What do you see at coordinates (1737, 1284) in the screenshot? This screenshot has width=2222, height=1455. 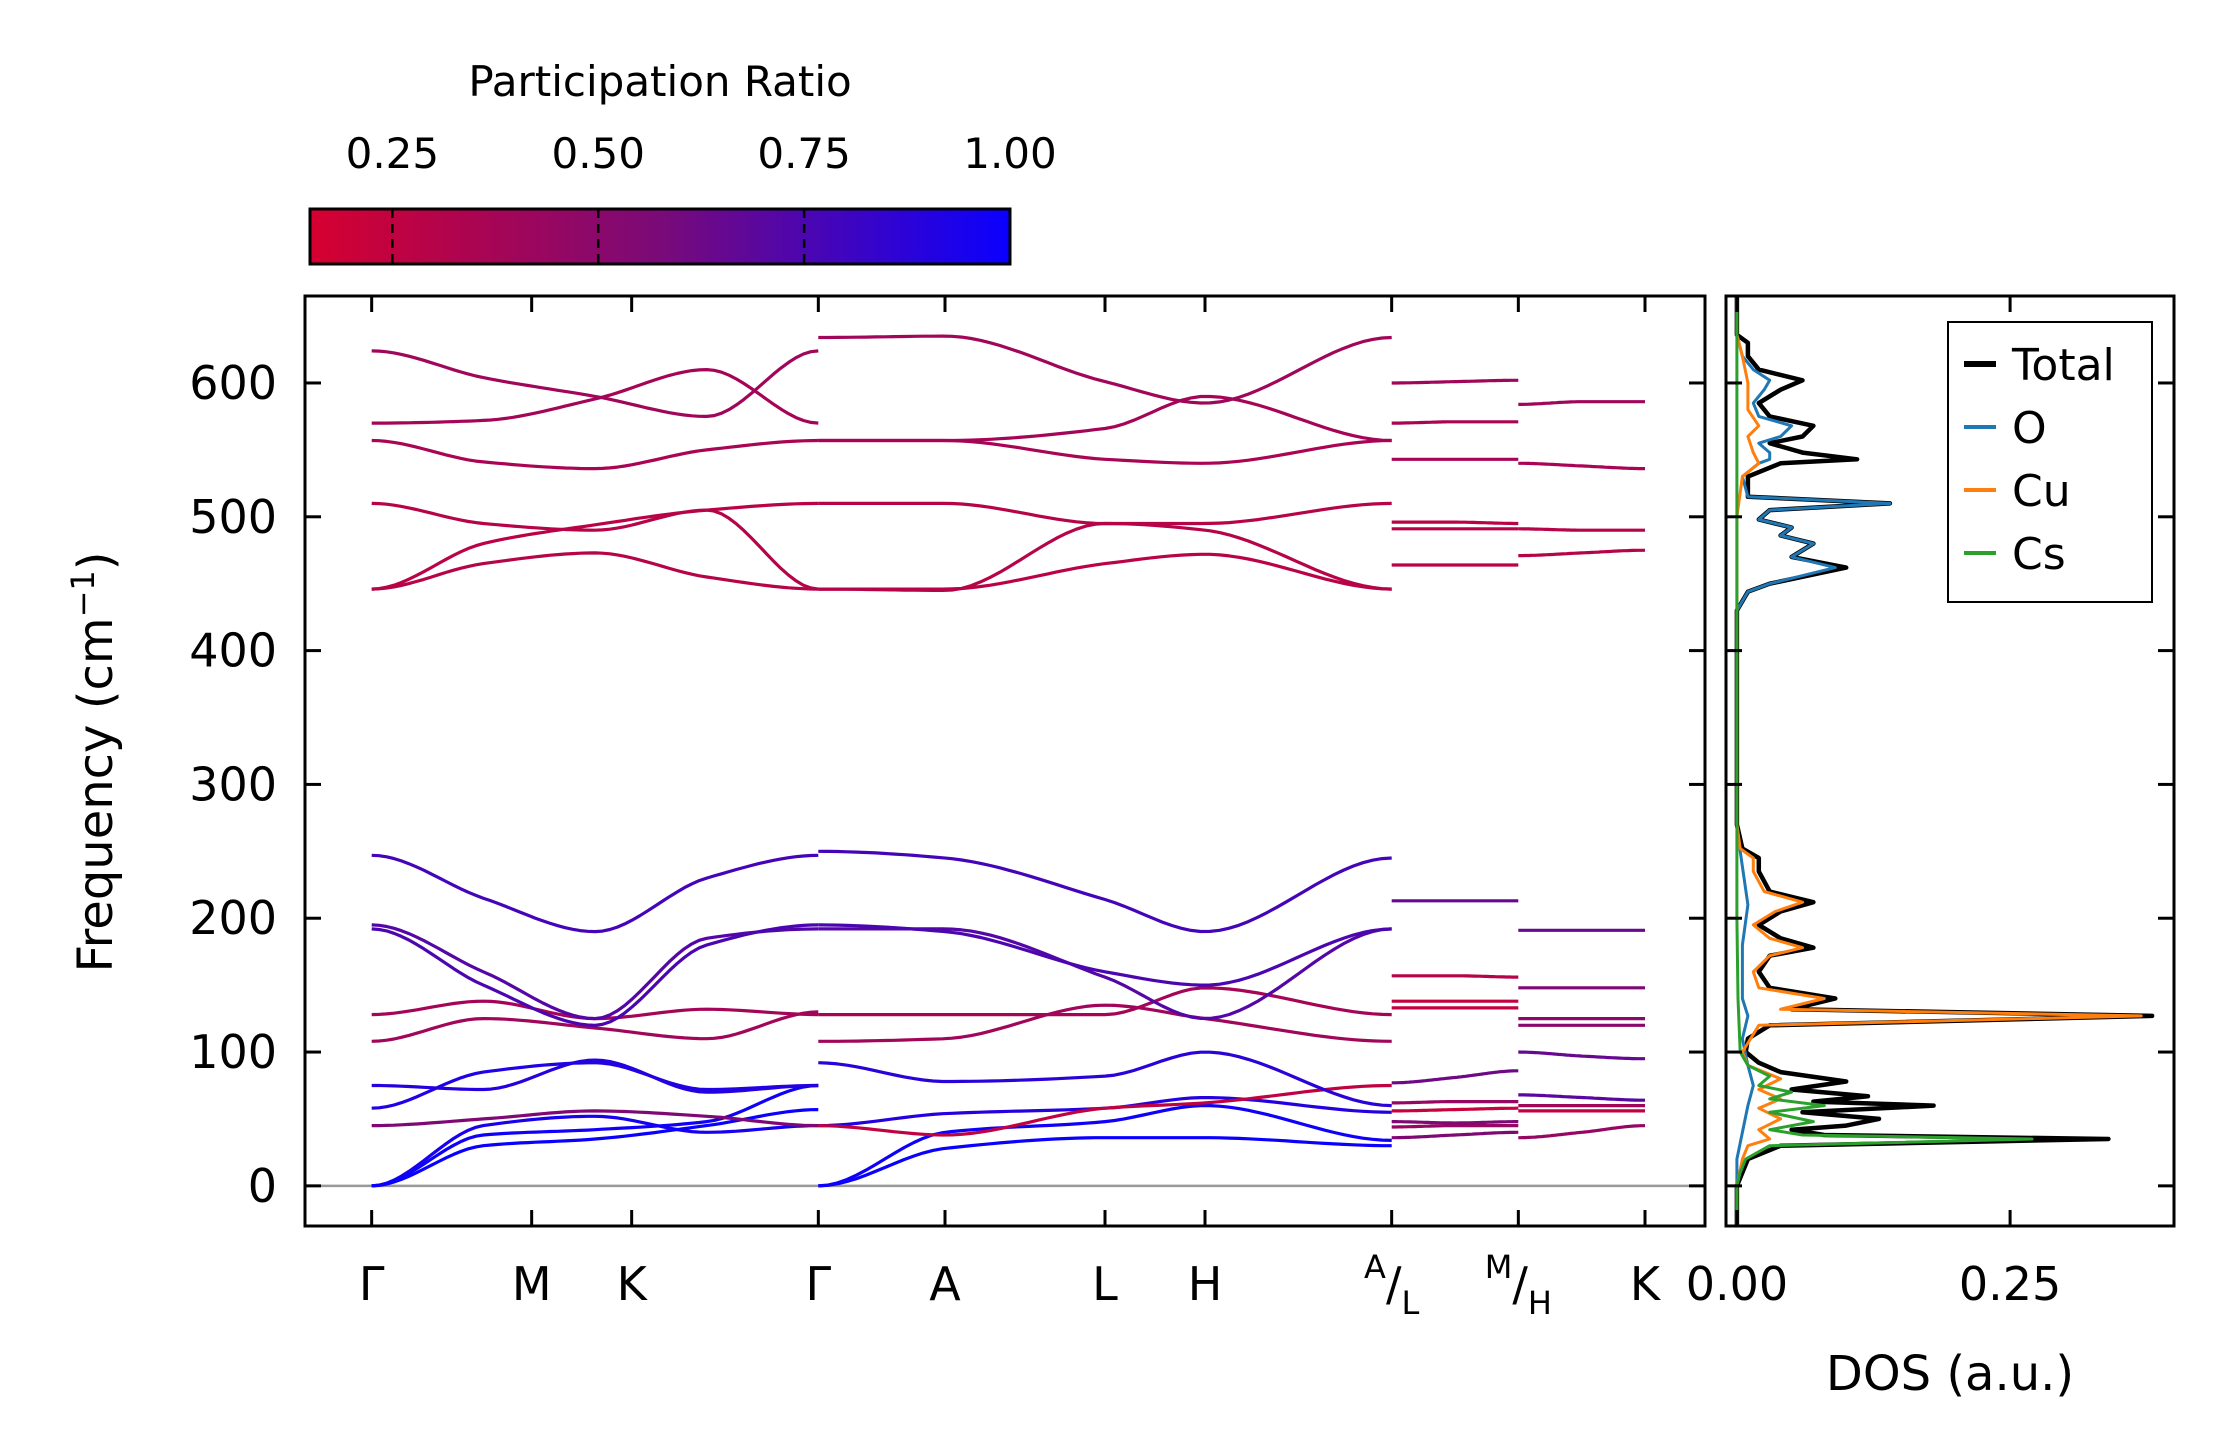 I see `dos-x-tick-label: 0.00` at bounding box center [1737, 1284].